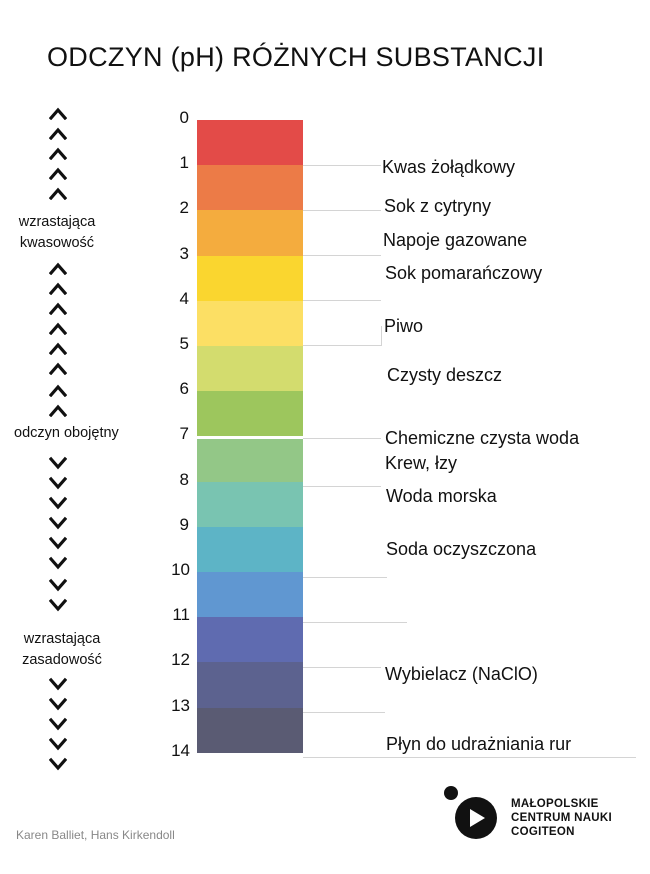 The image size is (650, 874). What do you see at coordinates (470, 812) in the screenshot?
I see `cogiteon-logo-icon` at bounding box center [470, 812].